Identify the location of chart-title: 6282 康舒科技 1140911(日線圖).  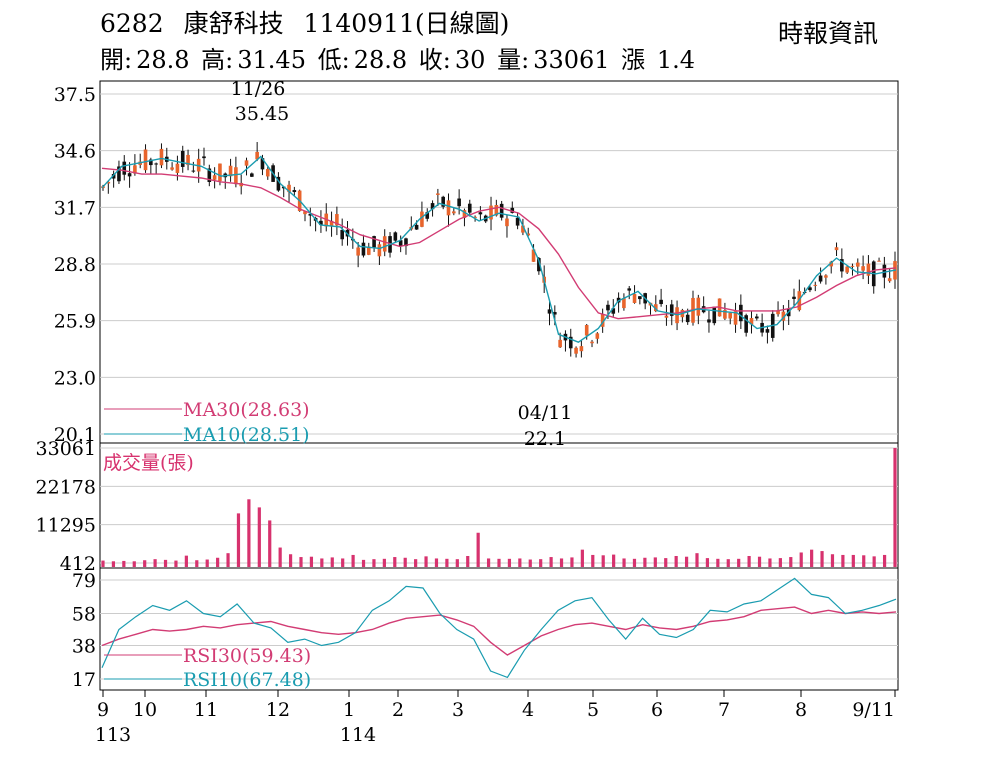
(310, 22).